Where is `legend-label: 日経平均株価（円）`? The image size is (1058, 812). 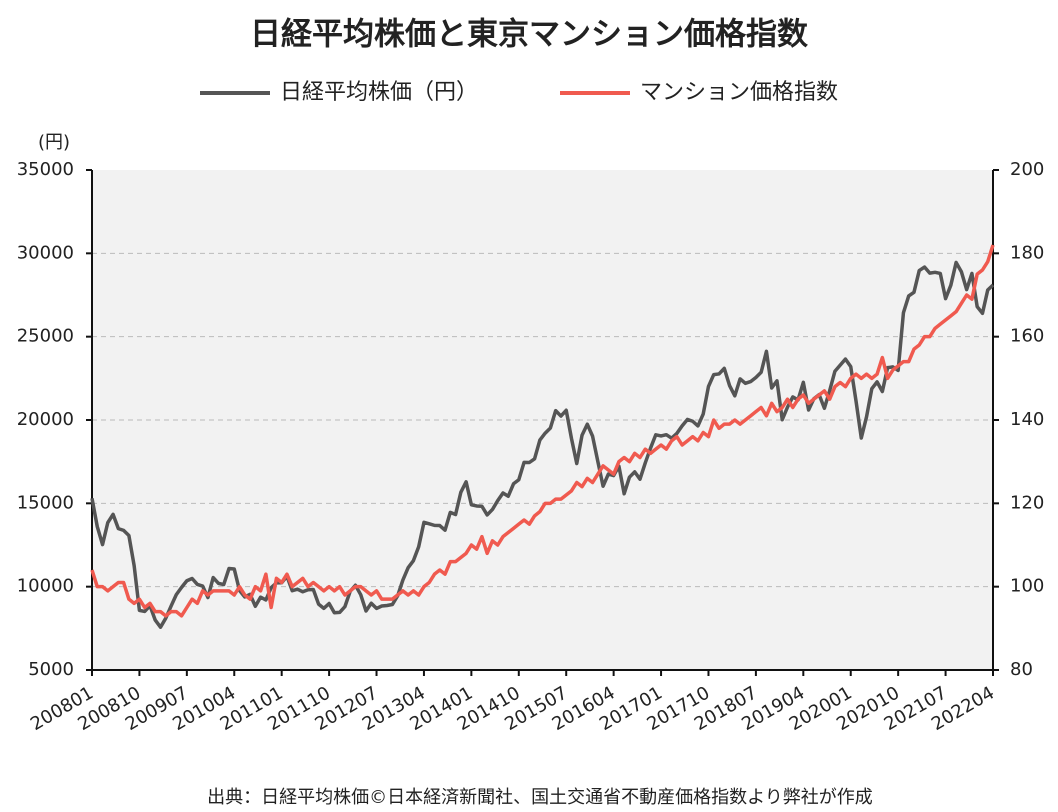 legend-label: 日経平均株価（円） is located at coordinates (379, 92).